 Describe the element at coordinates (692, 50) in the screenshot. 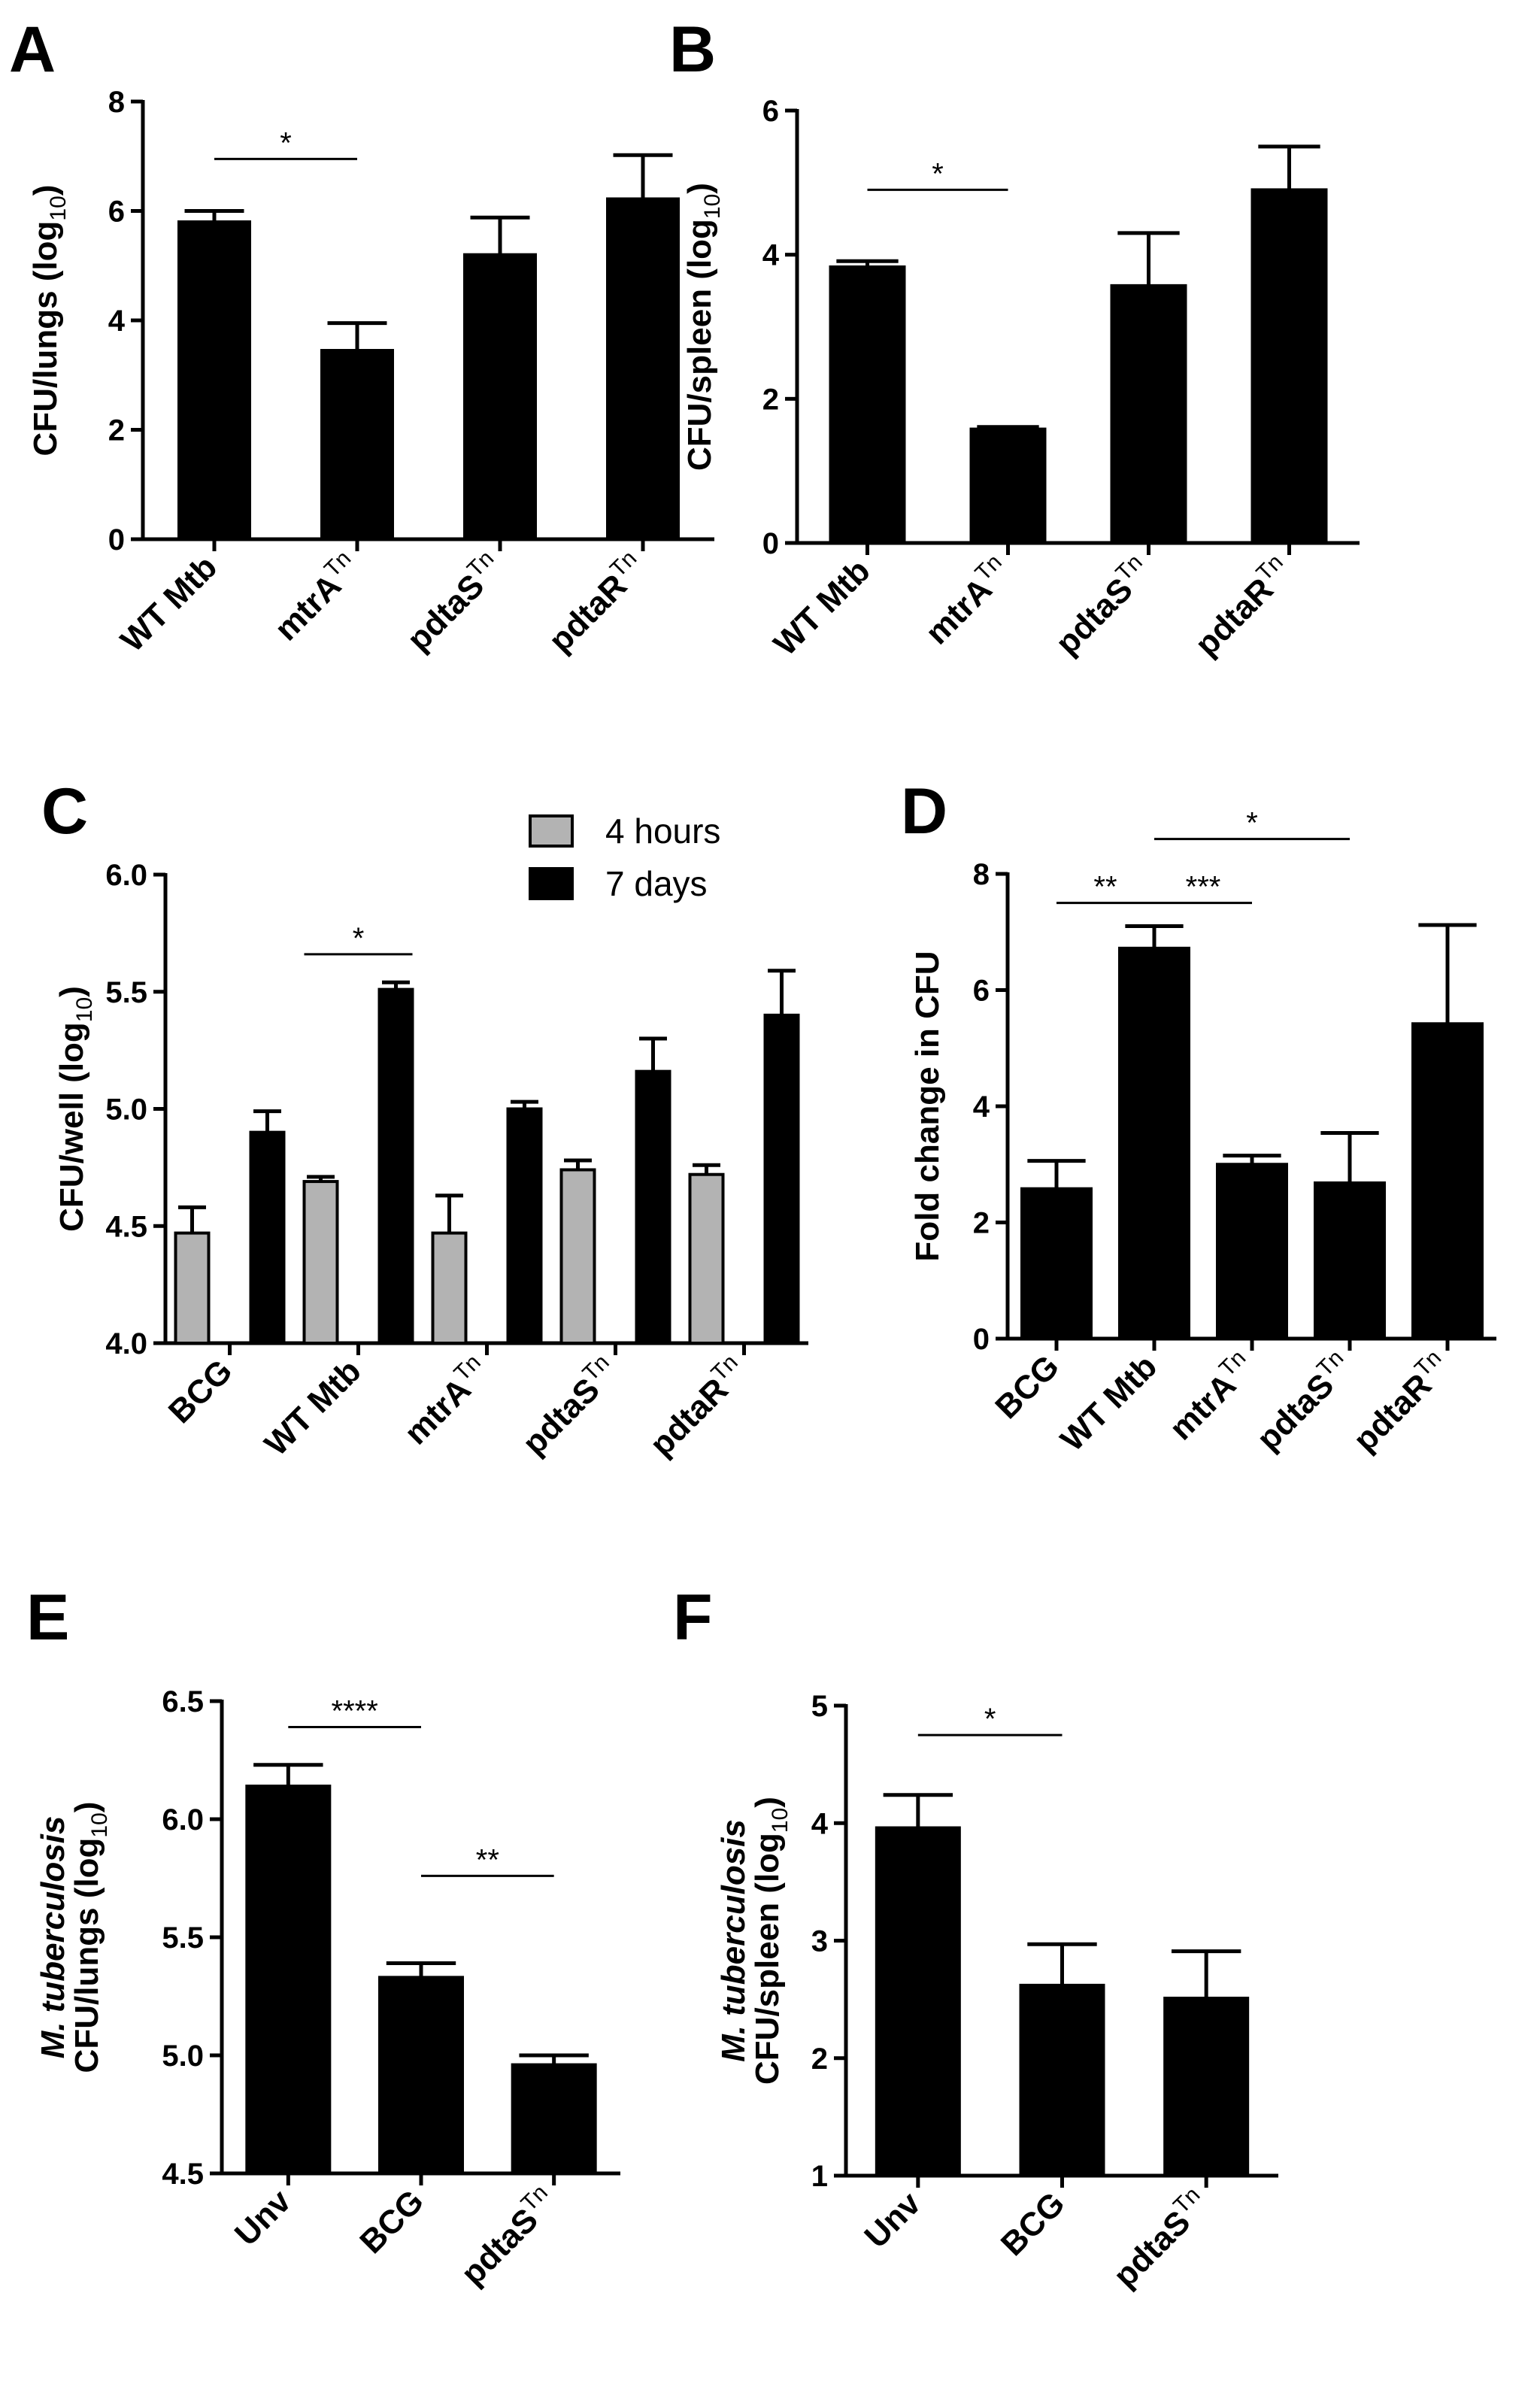

I see `panel-label: B` at that location.